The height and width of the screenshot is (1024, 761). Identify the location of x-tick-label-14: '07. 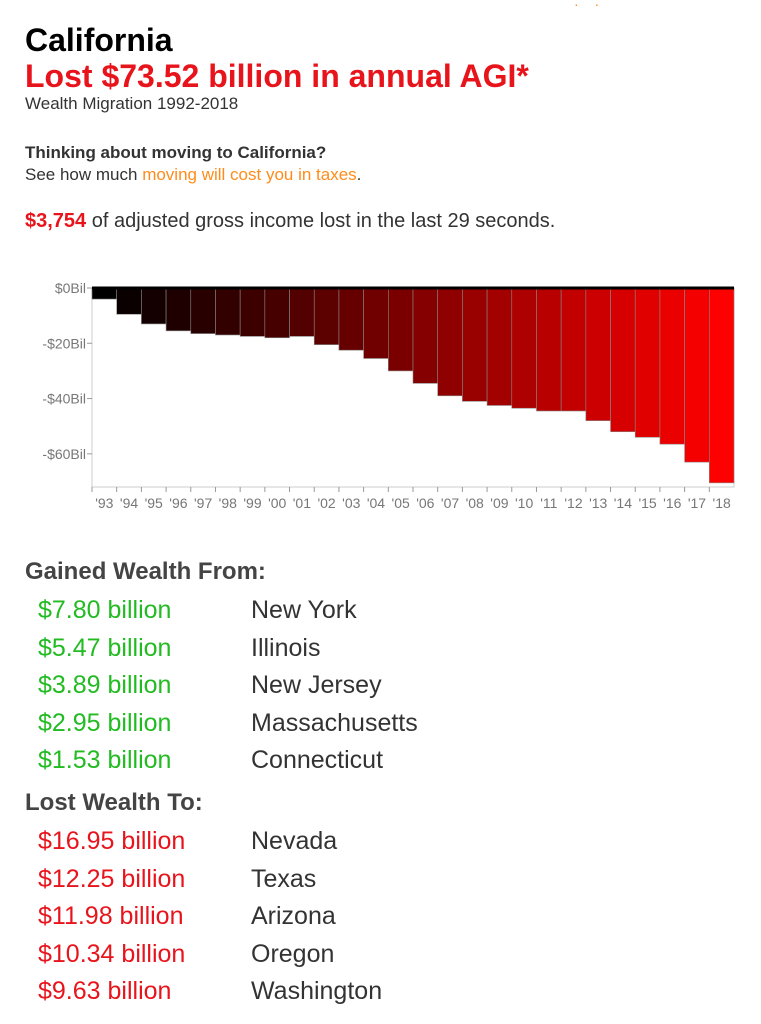
(450, 503).